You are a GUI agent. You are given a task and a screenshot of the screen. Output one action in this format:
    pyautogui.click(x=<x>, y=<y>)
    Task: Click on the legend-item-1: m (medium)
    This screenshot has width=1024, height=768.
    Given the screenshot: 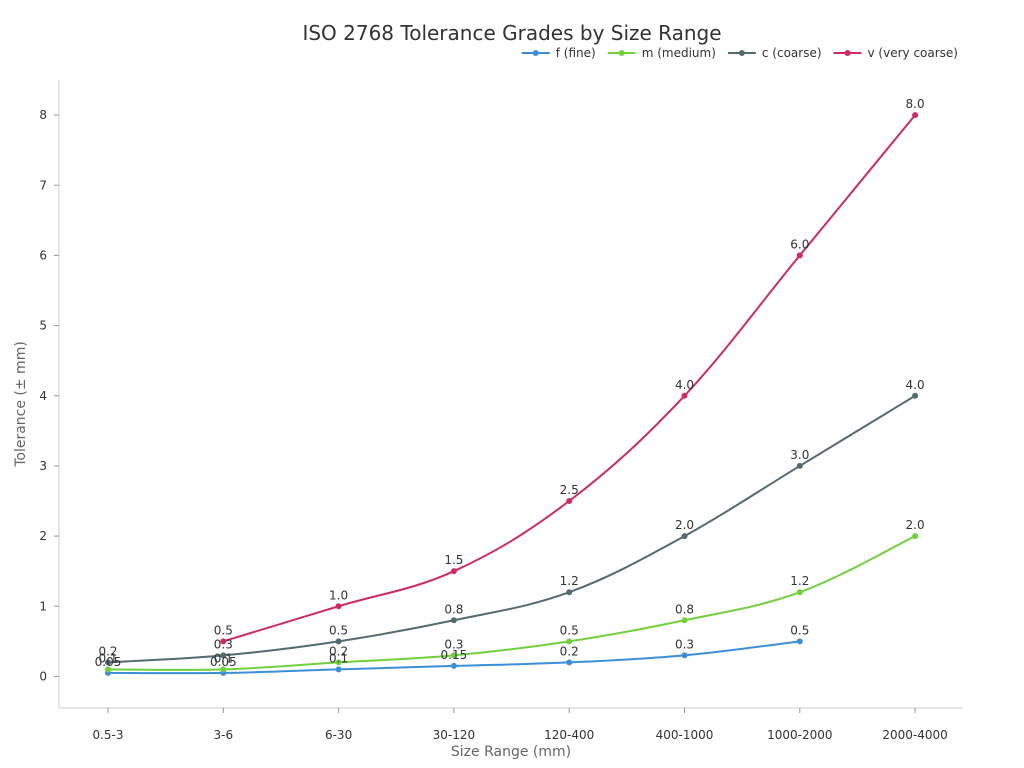 What is the action you would take?
    pyautogui.click(x=661, y=53)
    